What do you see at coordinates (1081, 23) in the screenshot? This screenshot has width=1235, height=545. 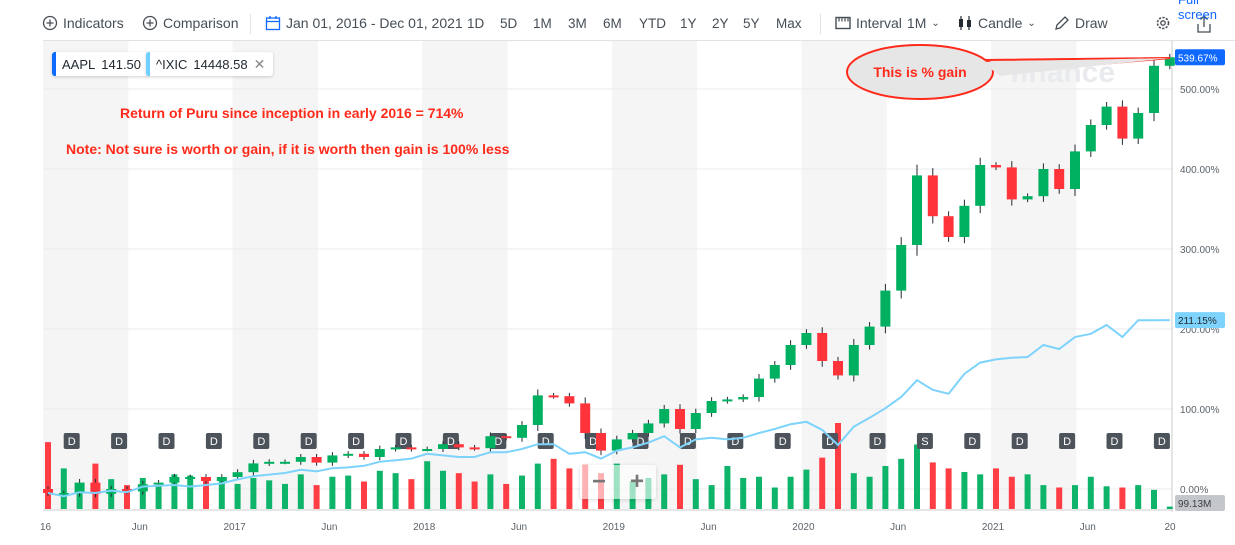 I see `draw-button: Draw` at bounding box center [1081, 23].